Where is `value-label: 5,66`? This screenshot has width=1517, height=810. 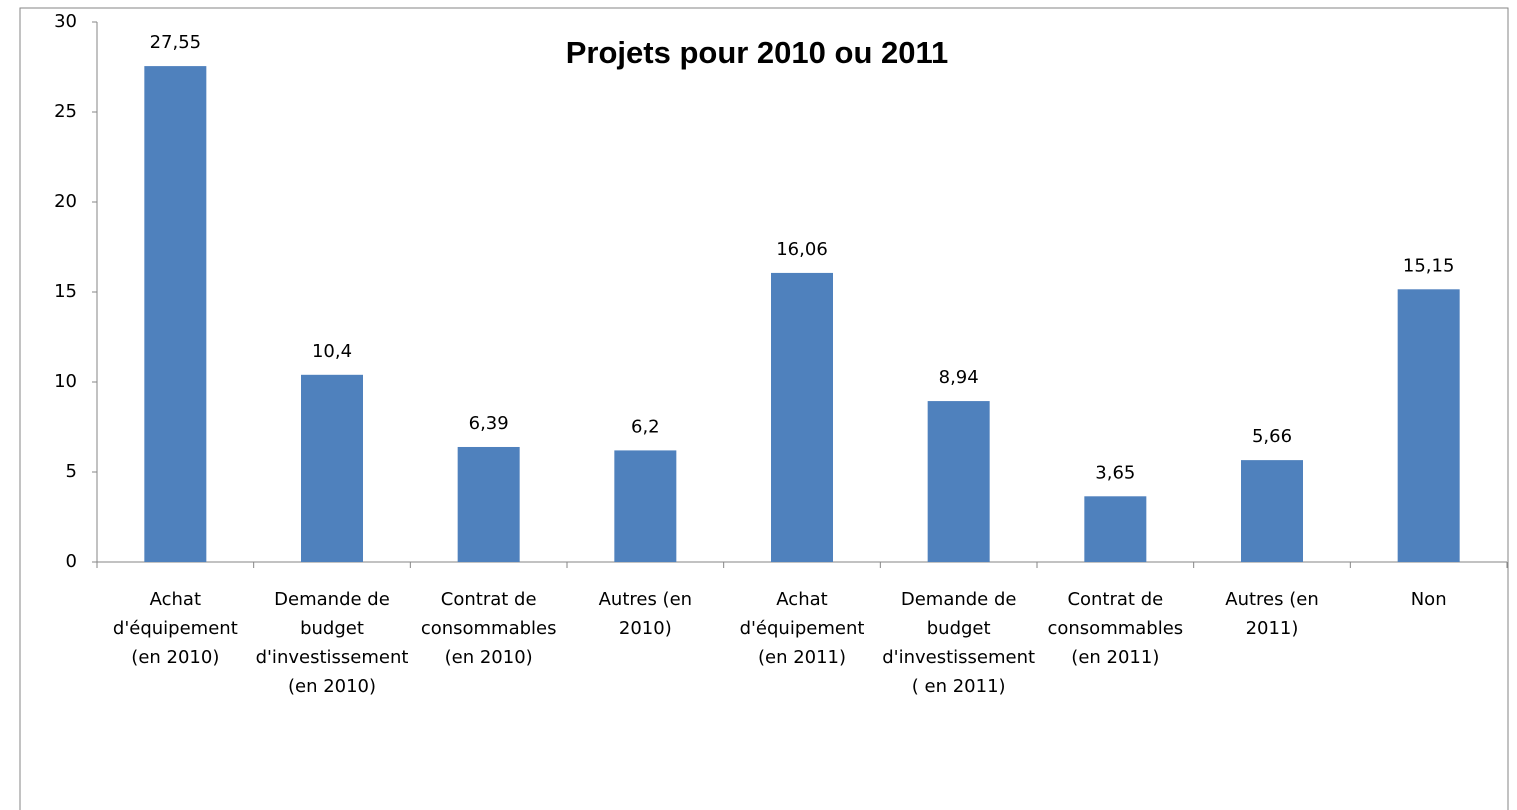 value-label: 5,66 is located at coordinates (1272, 436).